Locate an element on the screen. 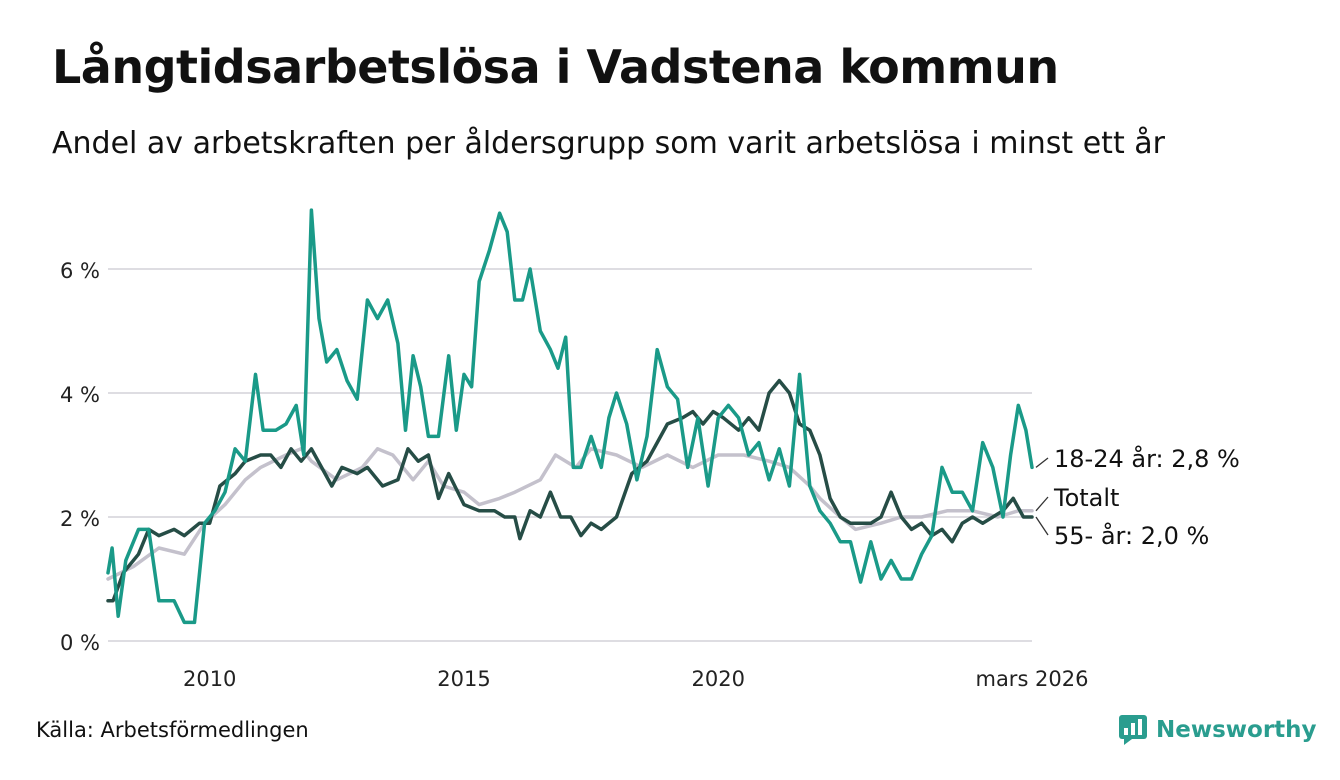 The height and width of the screenshot is (780, 1340). x-tick-label: 2020 is located at coordinates (718, 679).